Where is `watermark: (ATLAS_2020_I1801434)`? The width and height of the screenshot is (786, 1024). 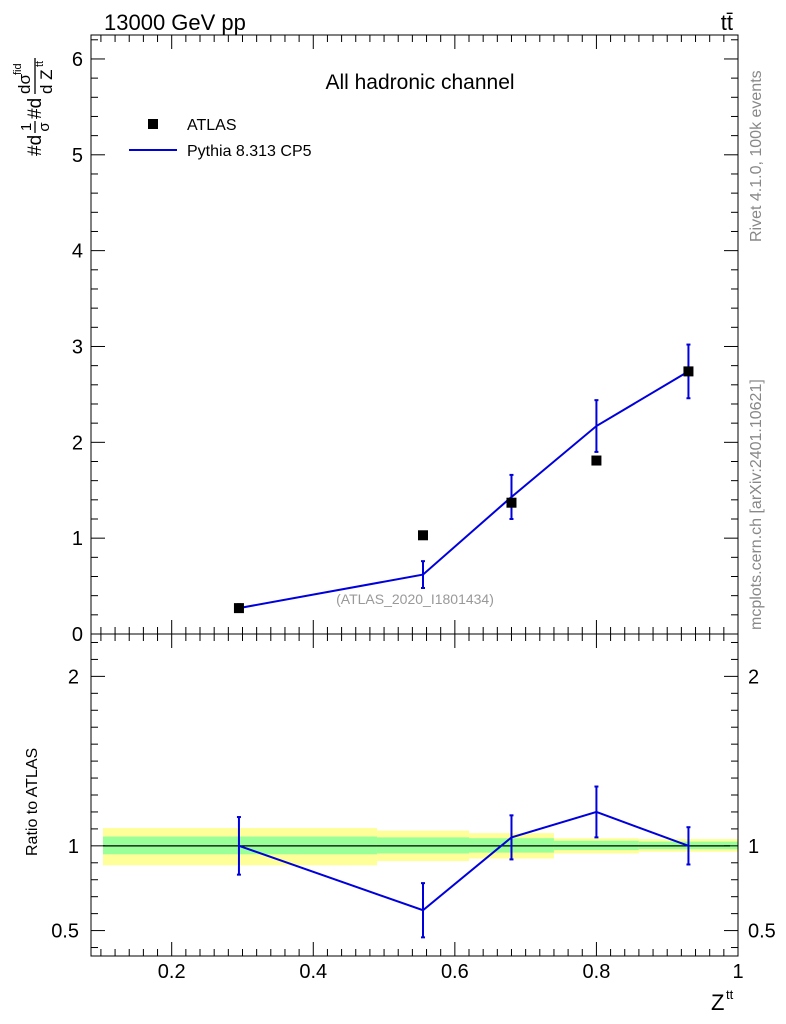 watermark: (ATLAS_2020_I1801434) is located at coordinates (415, 599).